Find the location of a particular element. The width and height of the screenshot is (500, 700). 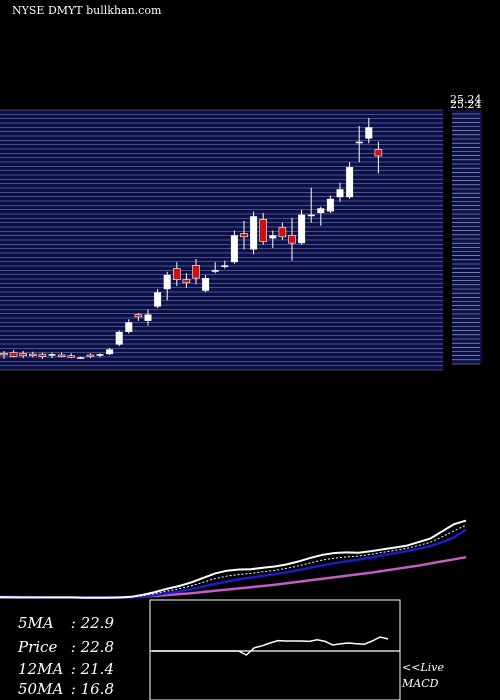

chart-title: NYSE DMYT bullkhan.com is located at coordinates (87, 10).